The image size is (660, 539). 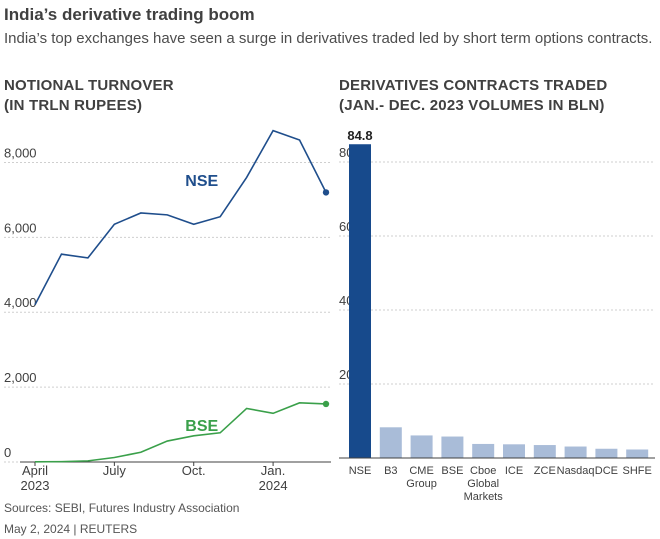 What do you see at coordinates (201, 181) in the screenshot?
I see `series-label-nse: NSE` at bounding box center [201, 181].